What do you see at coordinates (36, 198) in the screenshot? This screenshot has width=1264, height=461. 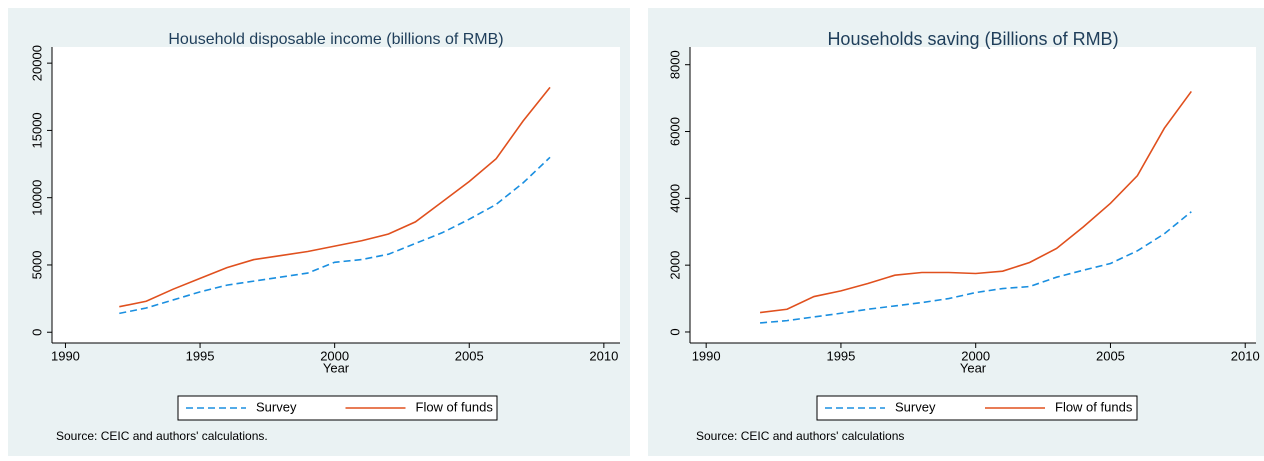 I see `y-tick-label: 10000` at bounding box center [36, 198].